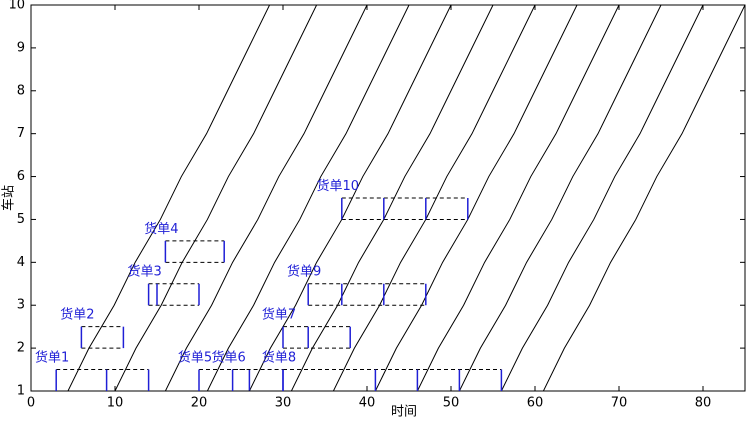 Image resolution: width=748 pixels, height=421 pixels. I want to click on y-tick-label: 8, so click(21, 90).